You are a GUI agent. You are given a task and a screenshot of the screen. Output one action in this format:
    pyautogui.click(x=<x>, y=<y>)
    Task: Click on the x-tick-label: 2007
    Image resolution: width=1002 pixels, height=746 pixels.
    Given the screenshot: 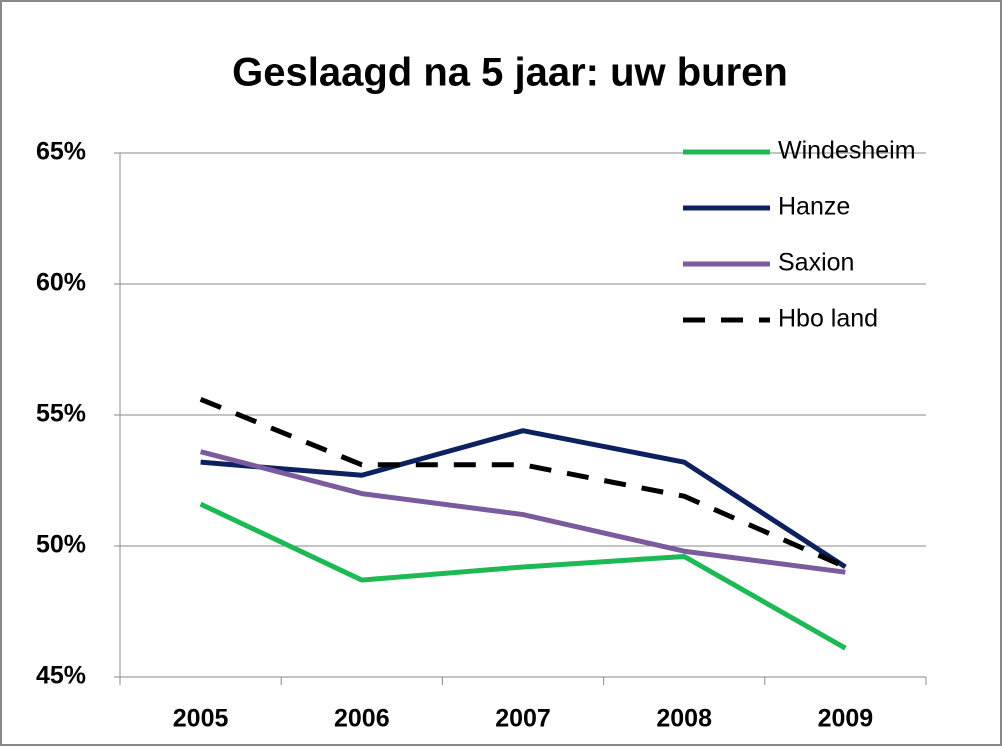 What is the action you would take?
    pyautogui.click(x=523, y=719)
    